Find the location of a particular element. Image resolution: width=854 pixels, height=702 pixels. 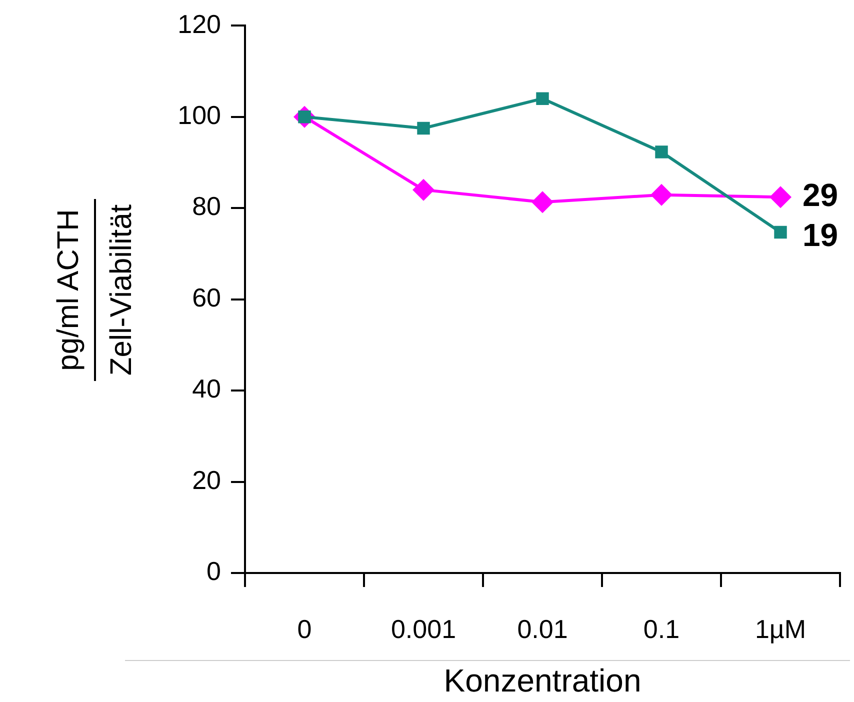

y-axis-title: pg/ml ACTH Zell-Viabilität is located at coordinates (95, 290).